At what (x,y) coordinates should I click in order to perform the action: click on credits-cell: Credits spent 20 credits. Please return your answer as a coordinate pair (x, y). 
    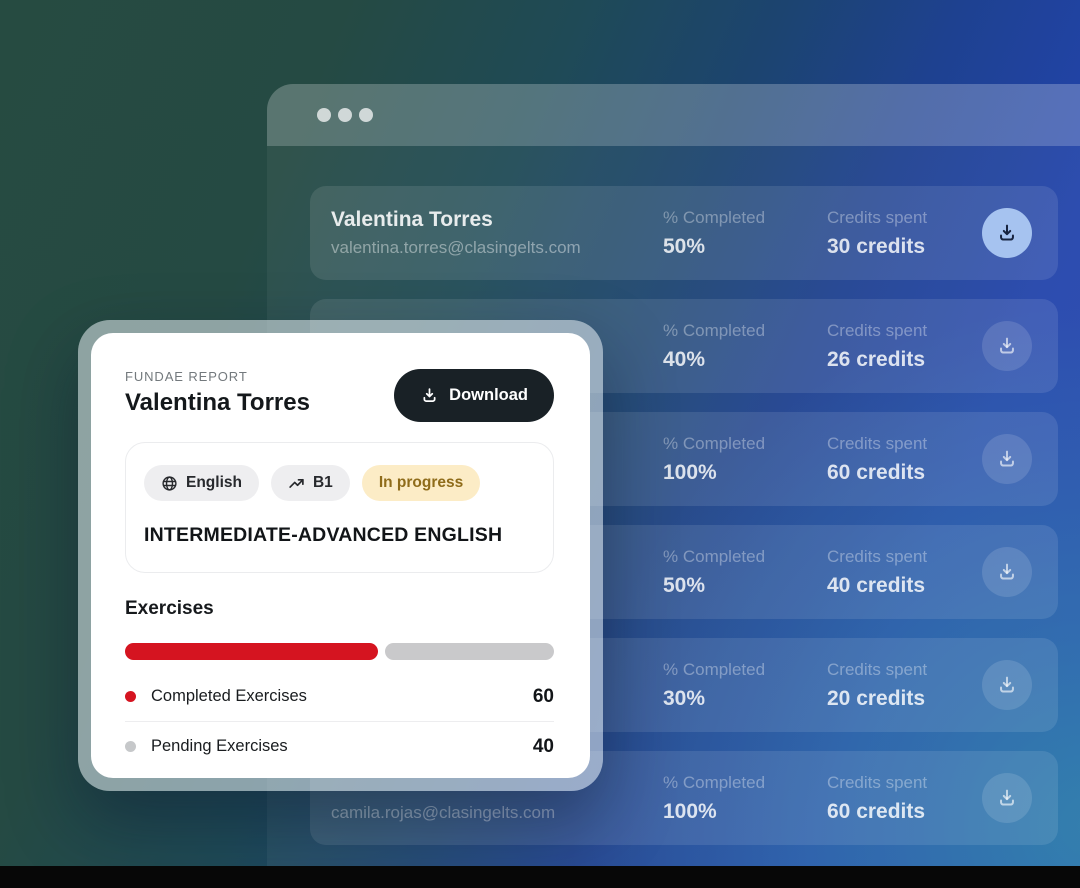
    Looking at the image, I should click on (904, 685).